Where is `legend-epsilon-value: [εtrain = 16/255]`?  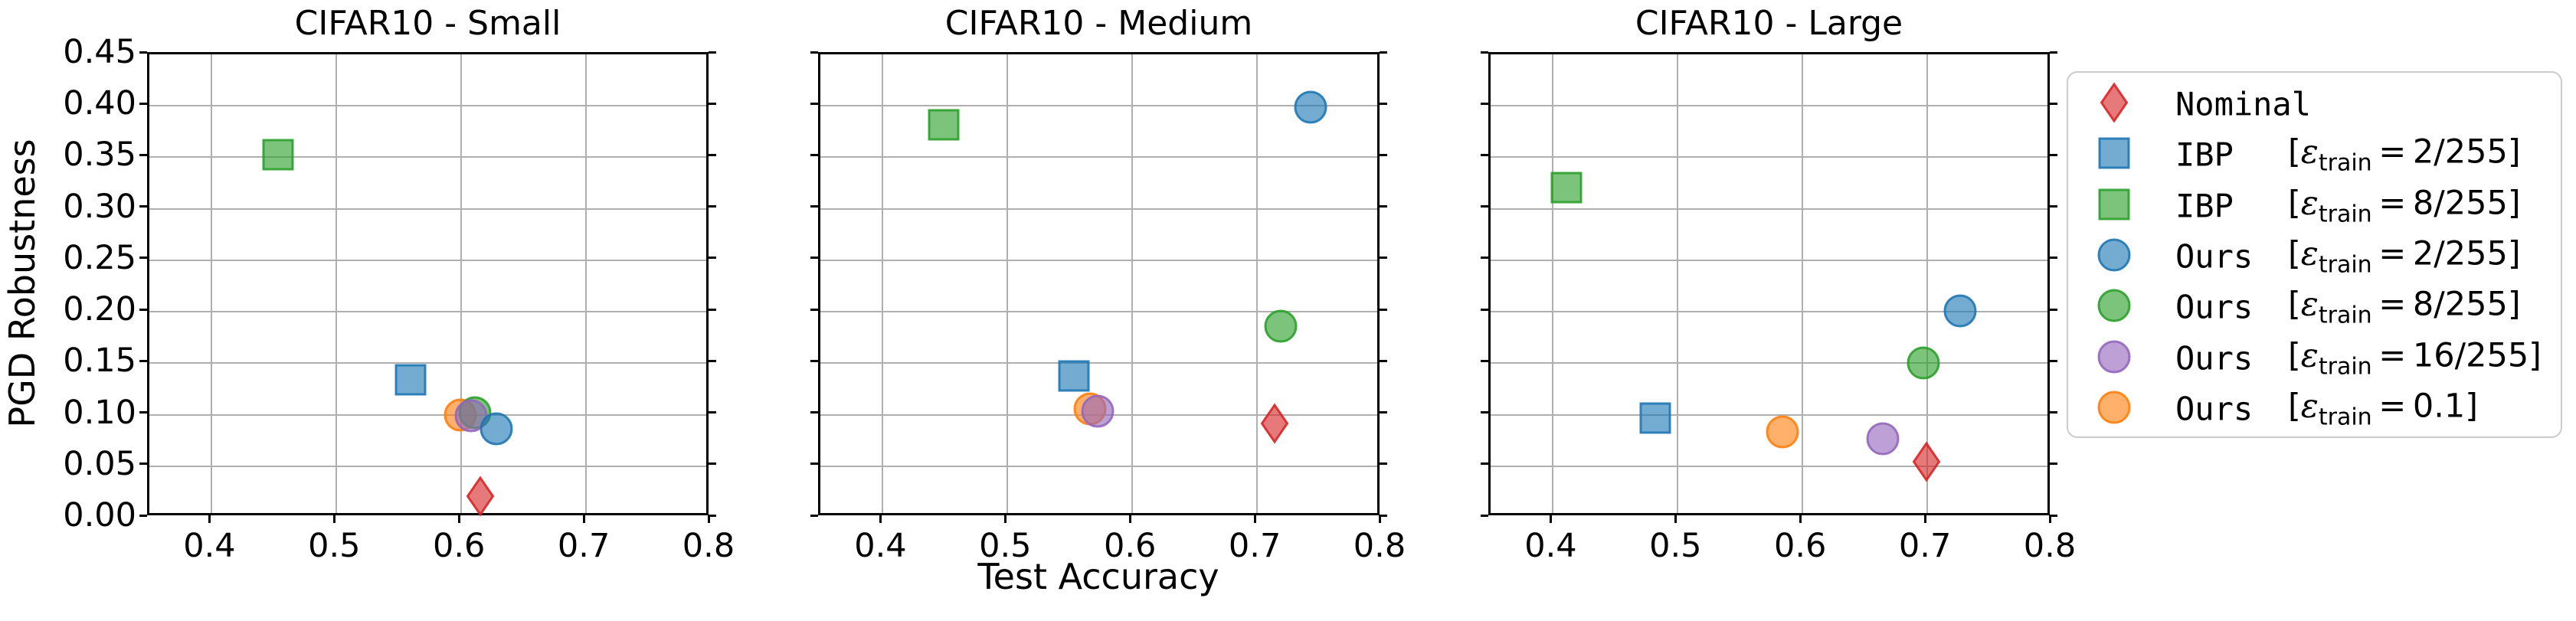 legend-epsilon-value: [εtrain = 16/255] is located at coordinates (2415, 358).